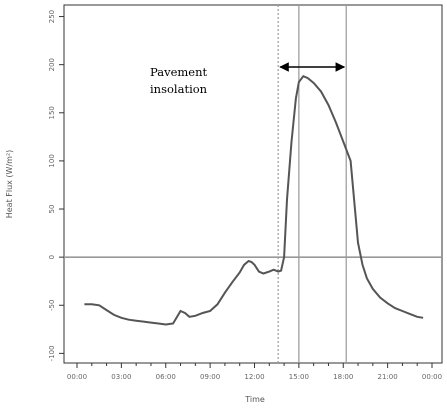 The image size is (447, 408). Describe the element at coordinates (52, 257) in the screenshot. I see `y-tick-label: 0` at that location.